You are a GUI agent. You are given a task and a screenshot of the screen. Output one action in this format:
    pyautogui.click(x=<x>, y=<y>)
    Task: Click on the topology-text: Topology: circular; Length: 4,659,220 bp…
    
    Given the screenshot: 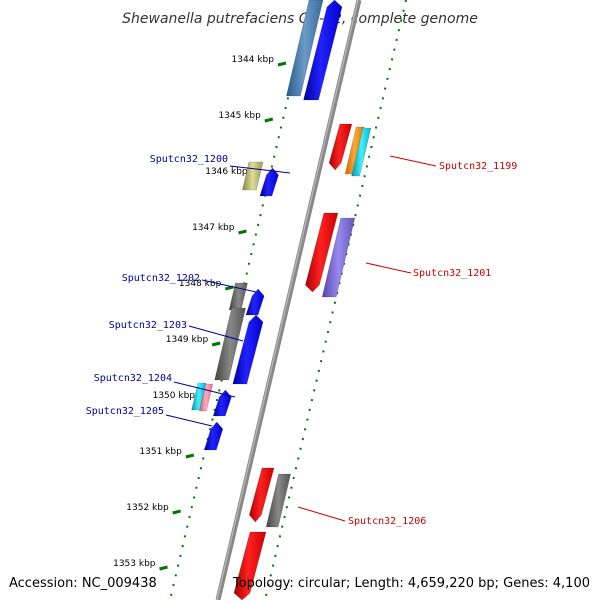 What is the action you would take?
    pyautogui.click(x=411, y=583)
    